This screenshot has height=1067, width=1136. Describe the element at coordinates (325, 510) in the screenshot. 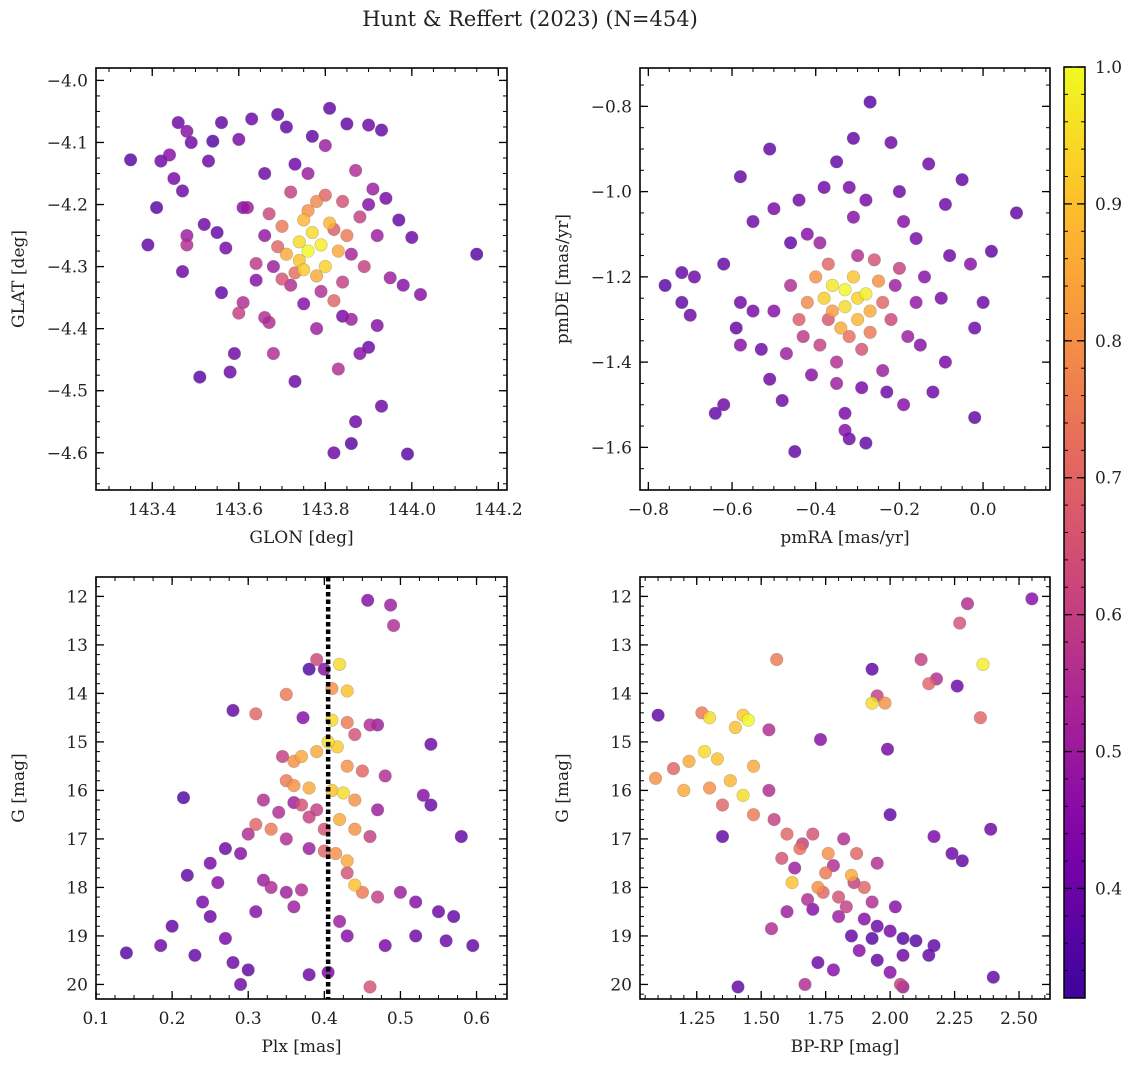

I see `x-tick-label: 143.8` at that location.